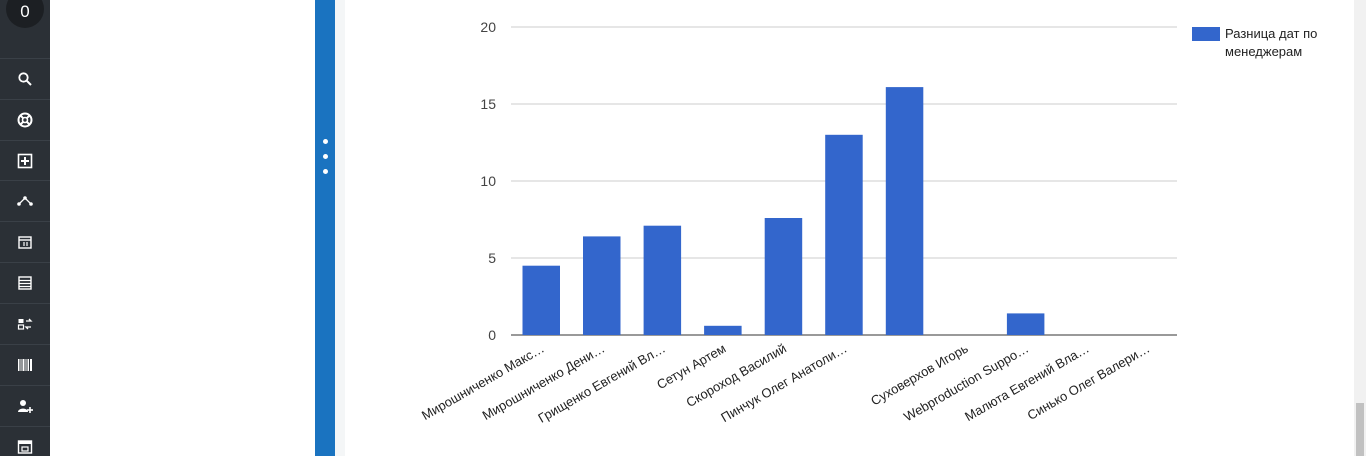  I want to click on y-tick-label: 10, so click(488, 181).